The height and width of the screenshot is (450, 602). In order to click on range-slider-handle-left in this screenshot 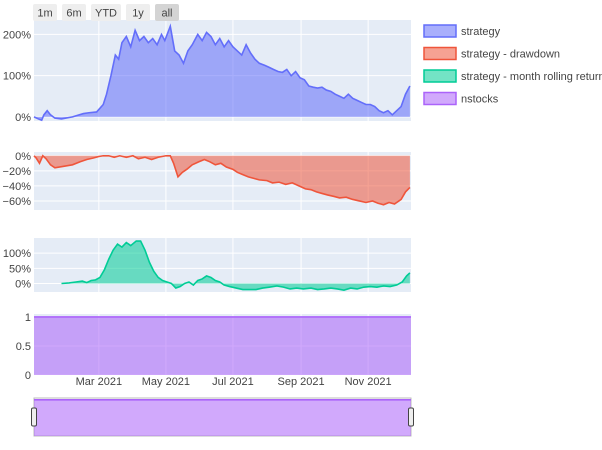, I will do `click(34, 417)`.